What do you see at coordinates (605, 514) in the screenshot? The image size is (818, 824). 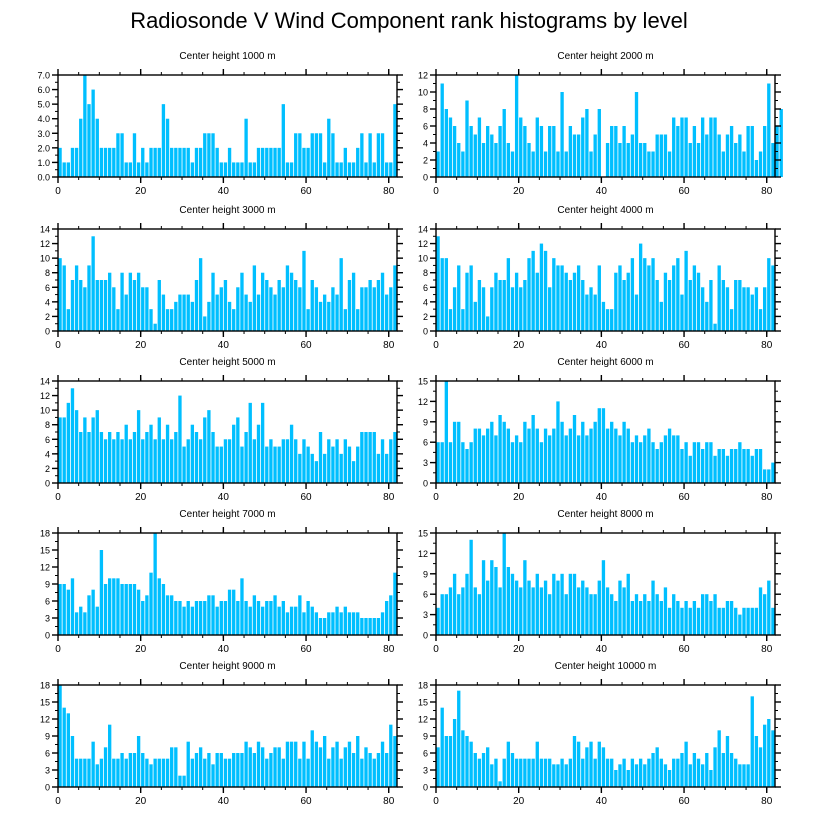 I see `panel-title: Center height 8000 m` at bounding box center [605, 514].